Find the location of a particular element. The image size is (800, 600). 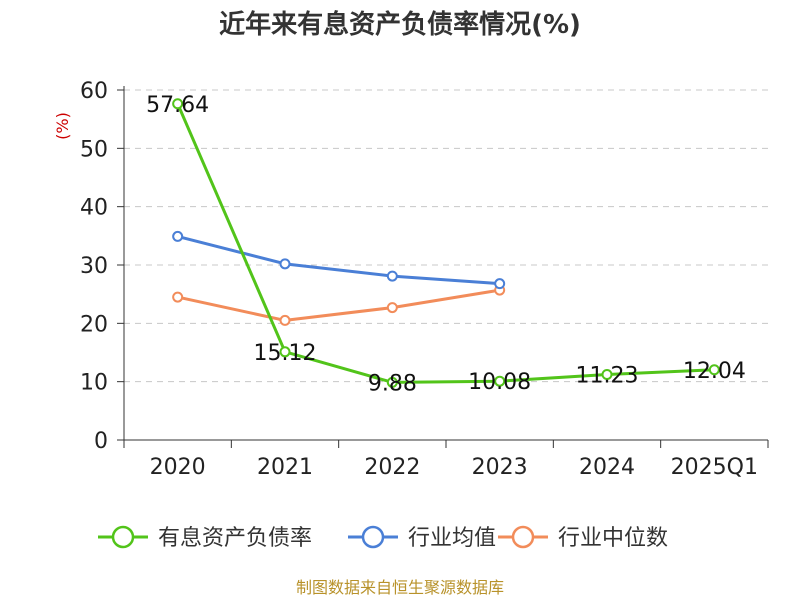

data-label: 12.04 is located at coordinates (714, 371).